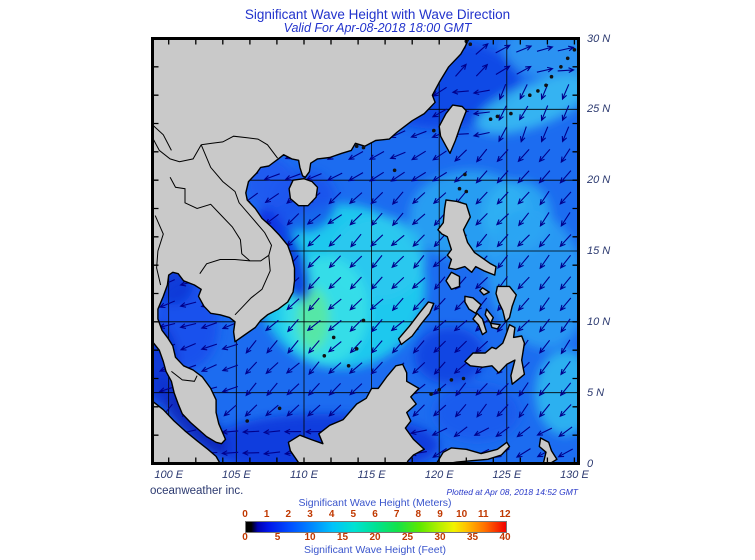 Image resolution: width=755 pixels, height=560 pixels. Describe the element at coordinates (310, 514) in the screenshot. I see `meters-tick-3: 3` at that location.